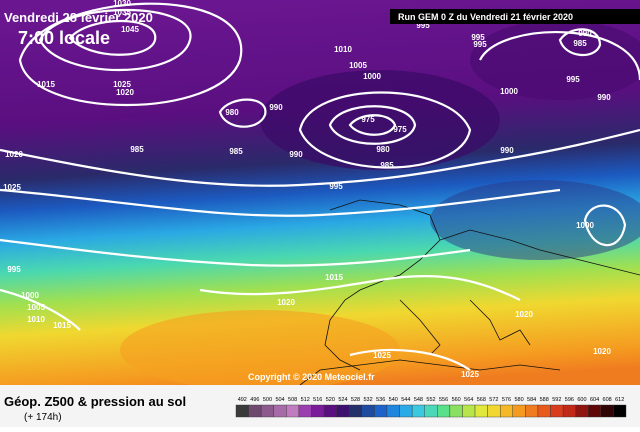 The width and height of the screenshot is (640, 432). I want to click on scale-label: 532, so click(368, 400).